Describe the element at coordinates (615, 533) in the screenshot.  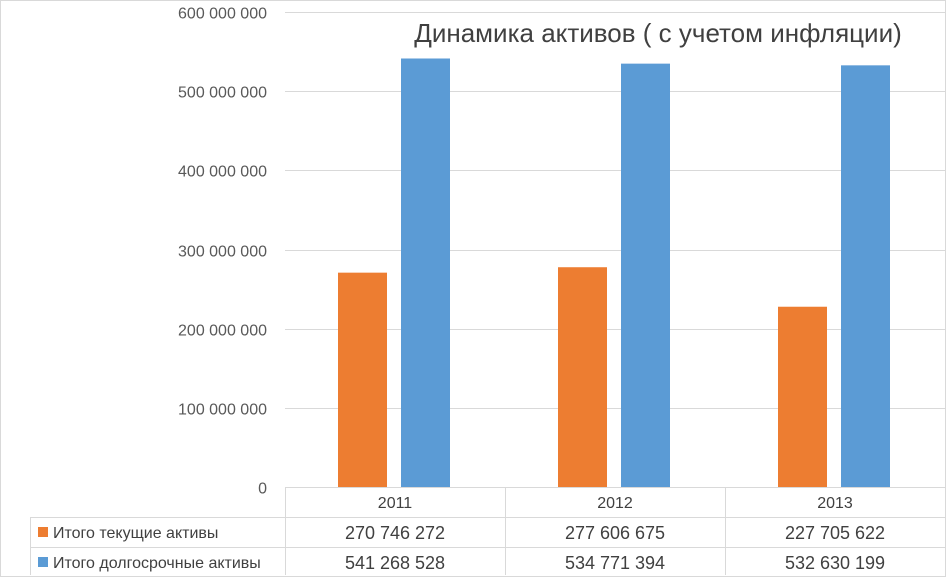
I see `data-label: 277 606 675` at that location.